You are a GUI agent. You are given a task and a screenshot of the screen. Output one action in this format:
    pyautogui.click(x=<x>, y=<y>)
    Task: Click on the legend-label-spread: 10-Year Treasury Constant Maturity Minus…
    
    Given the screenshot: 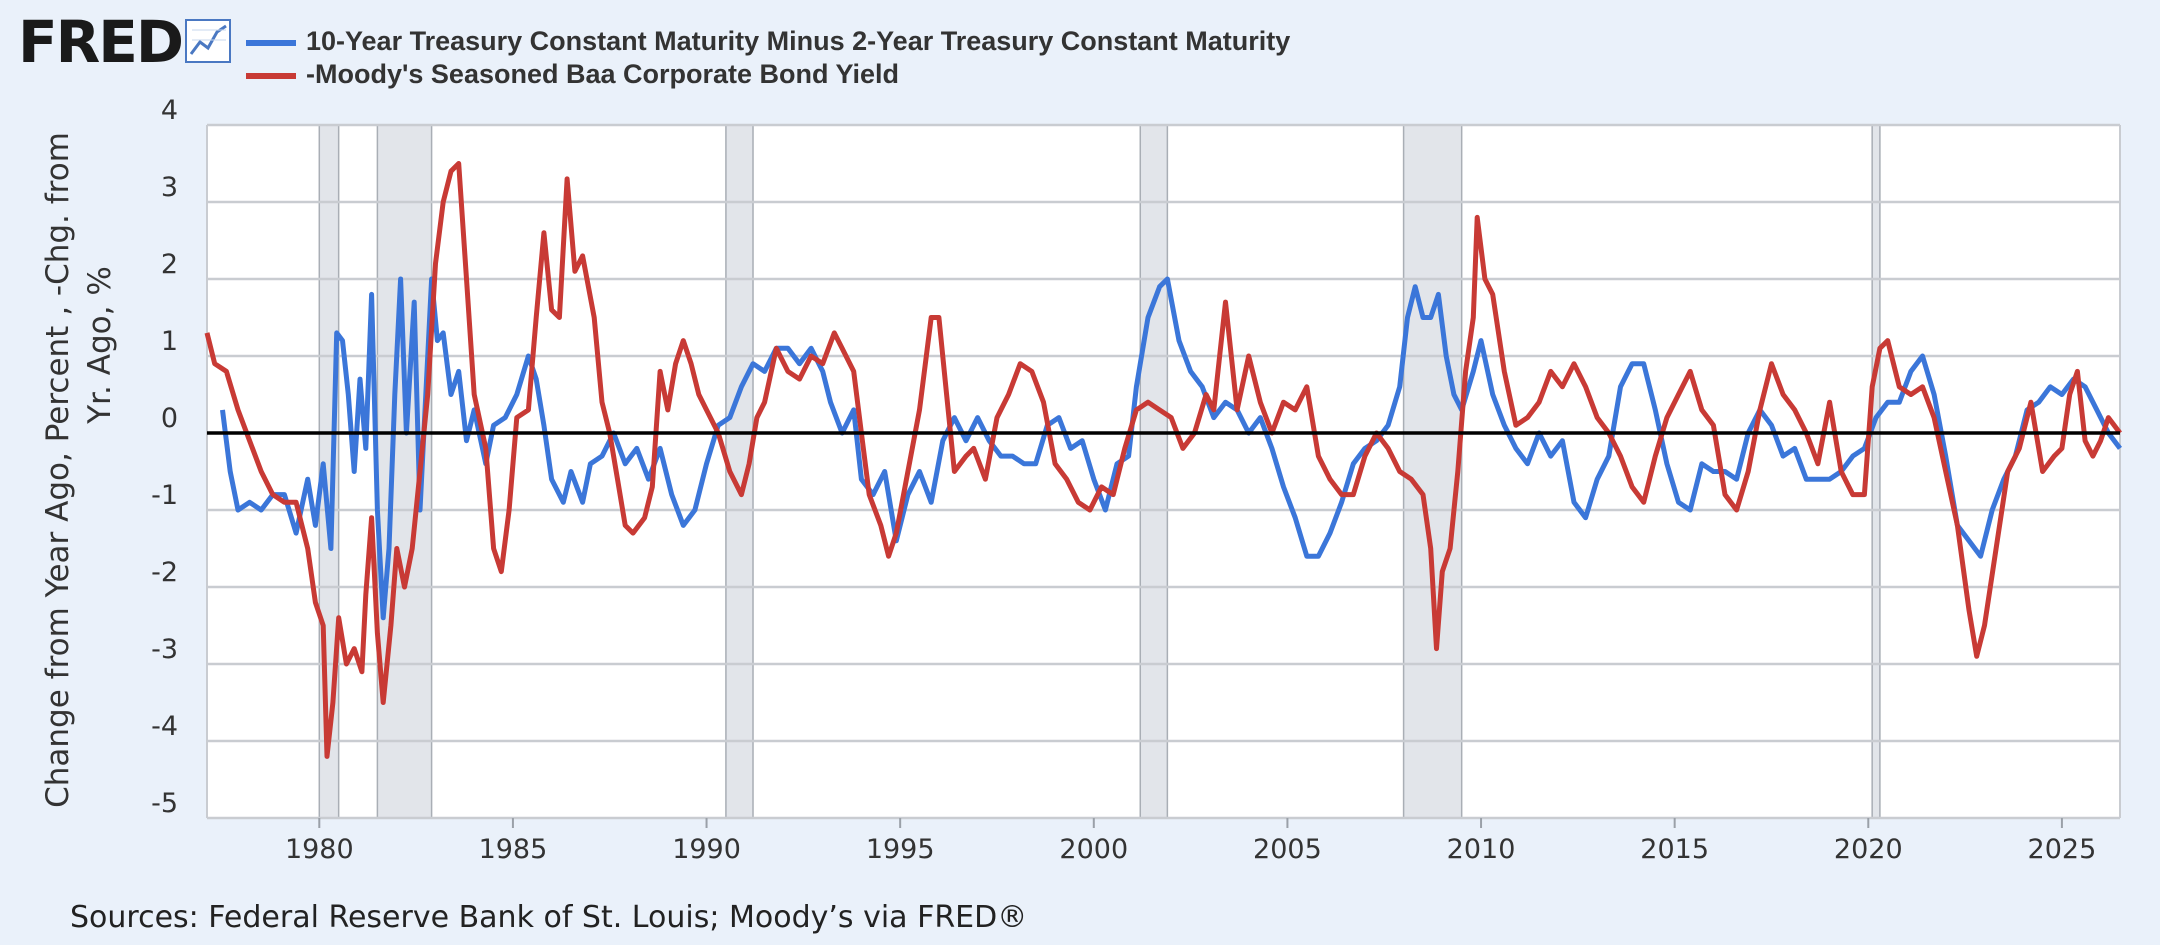 What is the action you would take?
    pyautogui.click(x=798, y=41)
    